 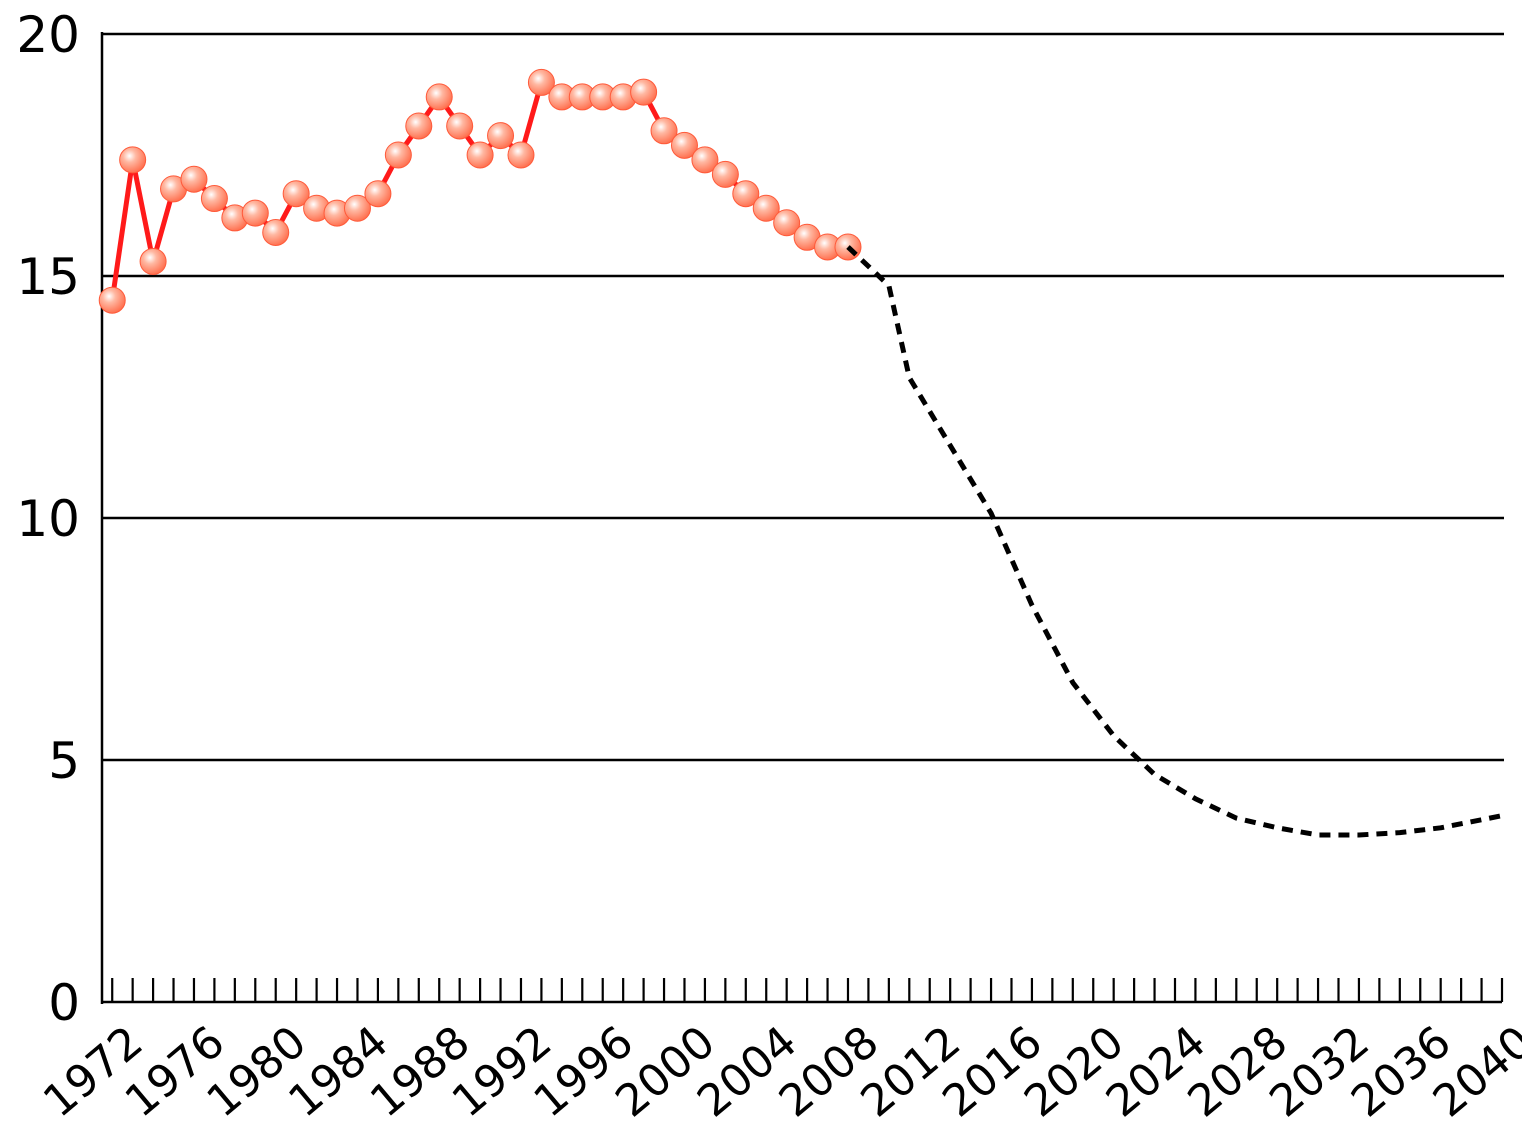 What do you see at coordinates (419, 126) in the screenshot?
I see `data-point-1987` at bounding box center [419, 126].